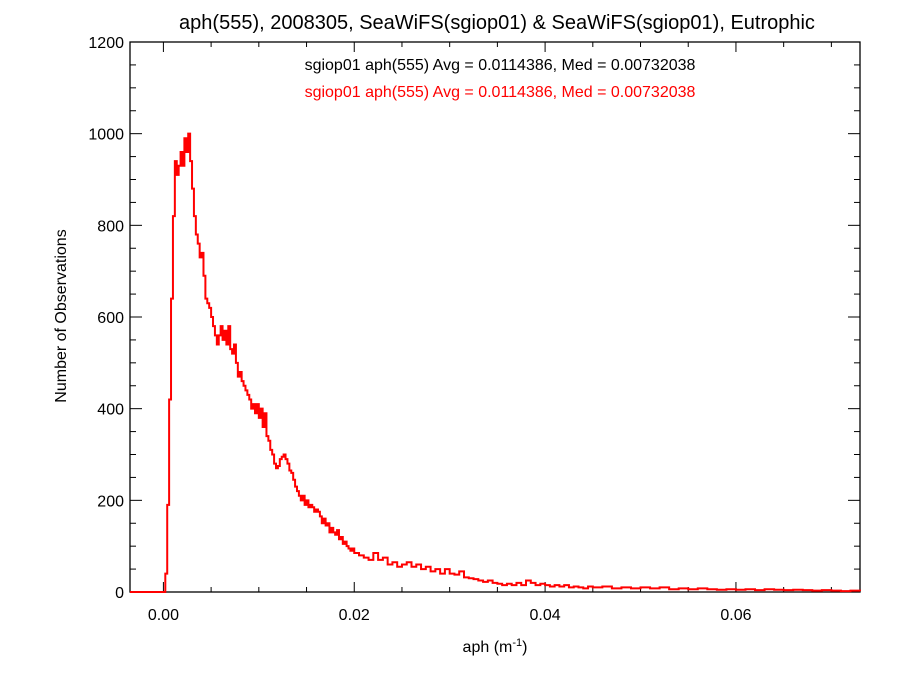 Image resolution: width=900 pixels, height=675 pixels. Describe the element at coordinates (119, 593) in the screenshot. I see `y-tick-label: 0` at that location.